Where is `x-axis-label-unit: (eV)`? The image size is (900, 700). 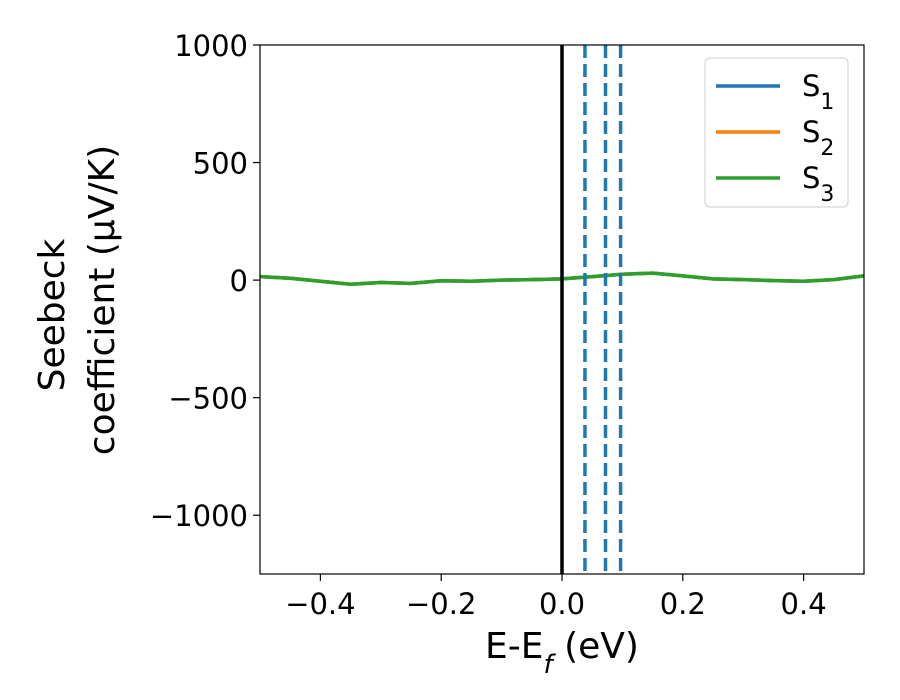
x-axis-label-unit: (eV) is located at coordinates (596, 646).